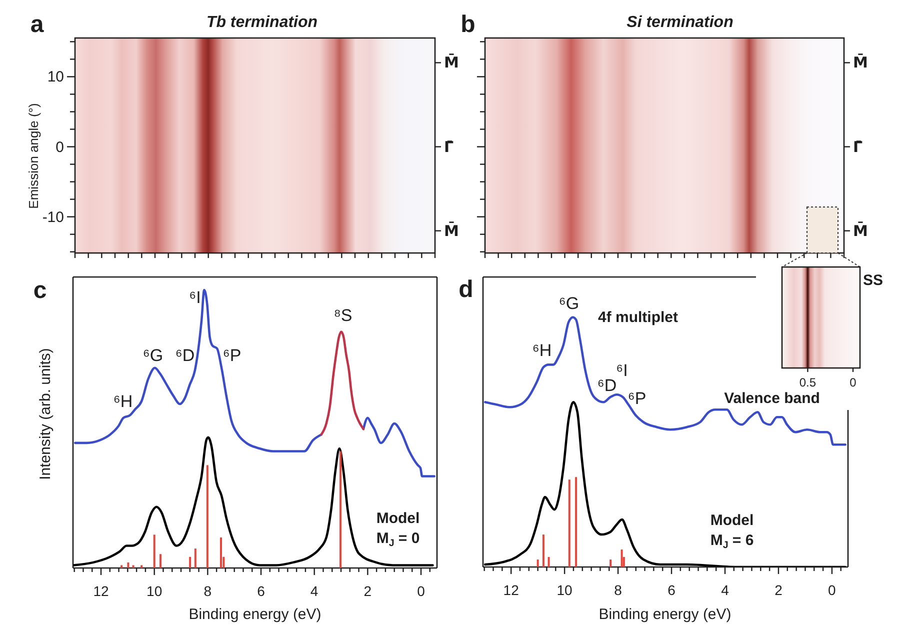 The height and width of the screenshot is (639, 900). What do you see at coordinates (33, 156) in the screenshot?
I see `text: Emission angle (°)` at bounding box center [33, 156].